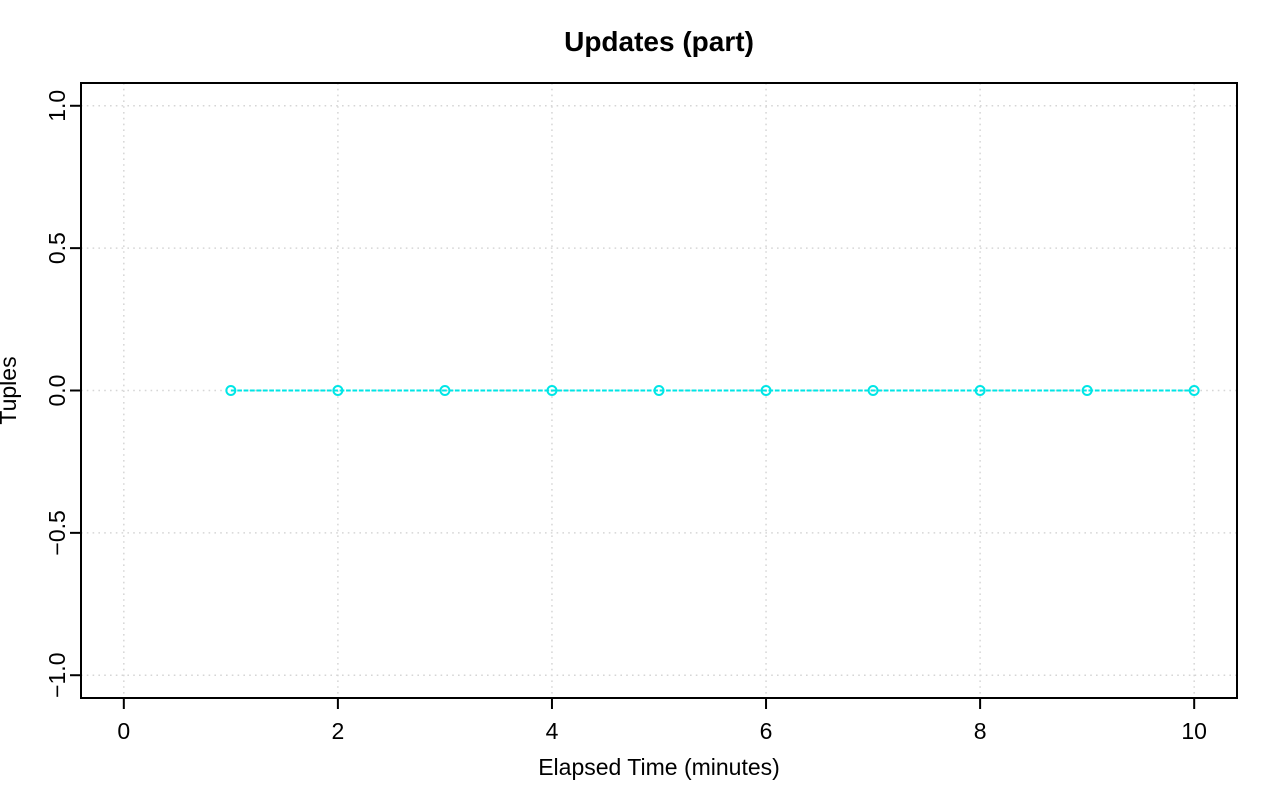 Image resolution: width=1280 pixels, height=801 pixels. I want to click on x-tick-label: 4, so click(552, 731).